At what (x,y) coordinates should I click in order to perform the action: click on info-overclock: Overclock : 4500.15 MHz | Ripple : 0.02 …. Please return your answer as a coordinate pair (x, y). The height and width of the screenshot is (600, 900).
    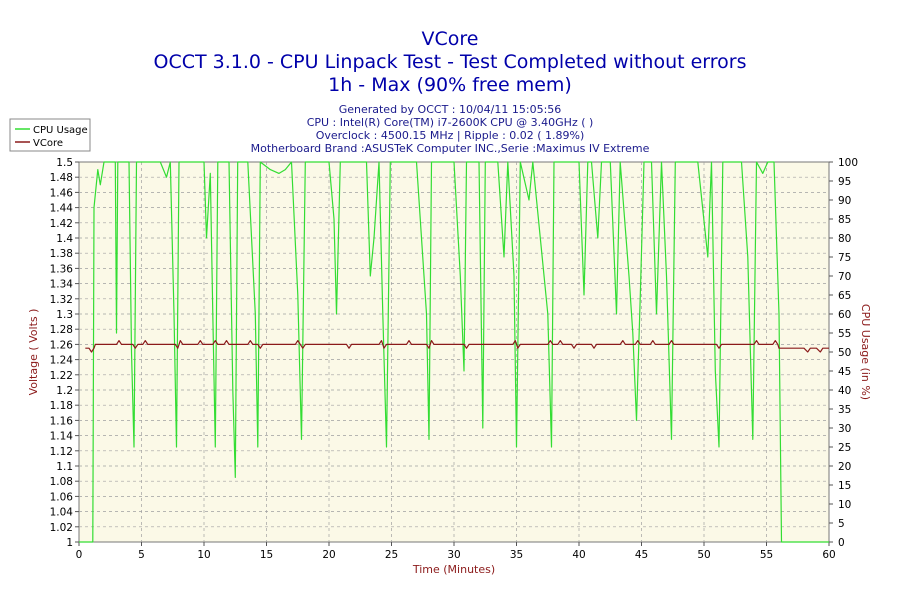
    Looking at the image, I should click on (450, 135).